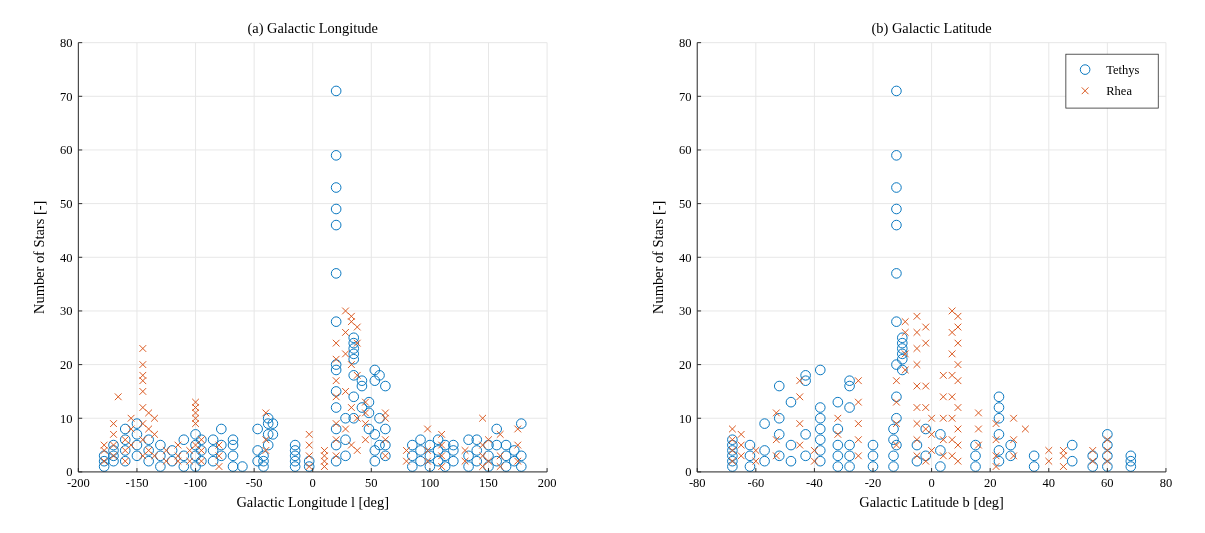  I want to click on x-tick-label: -40, so click(814, 483).